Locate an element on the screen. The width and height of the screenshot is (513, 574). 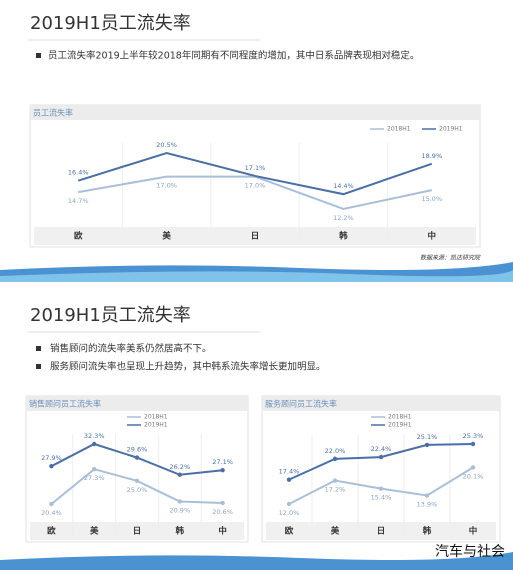
value-label: 20.6% is located at coordinates (222, 512).